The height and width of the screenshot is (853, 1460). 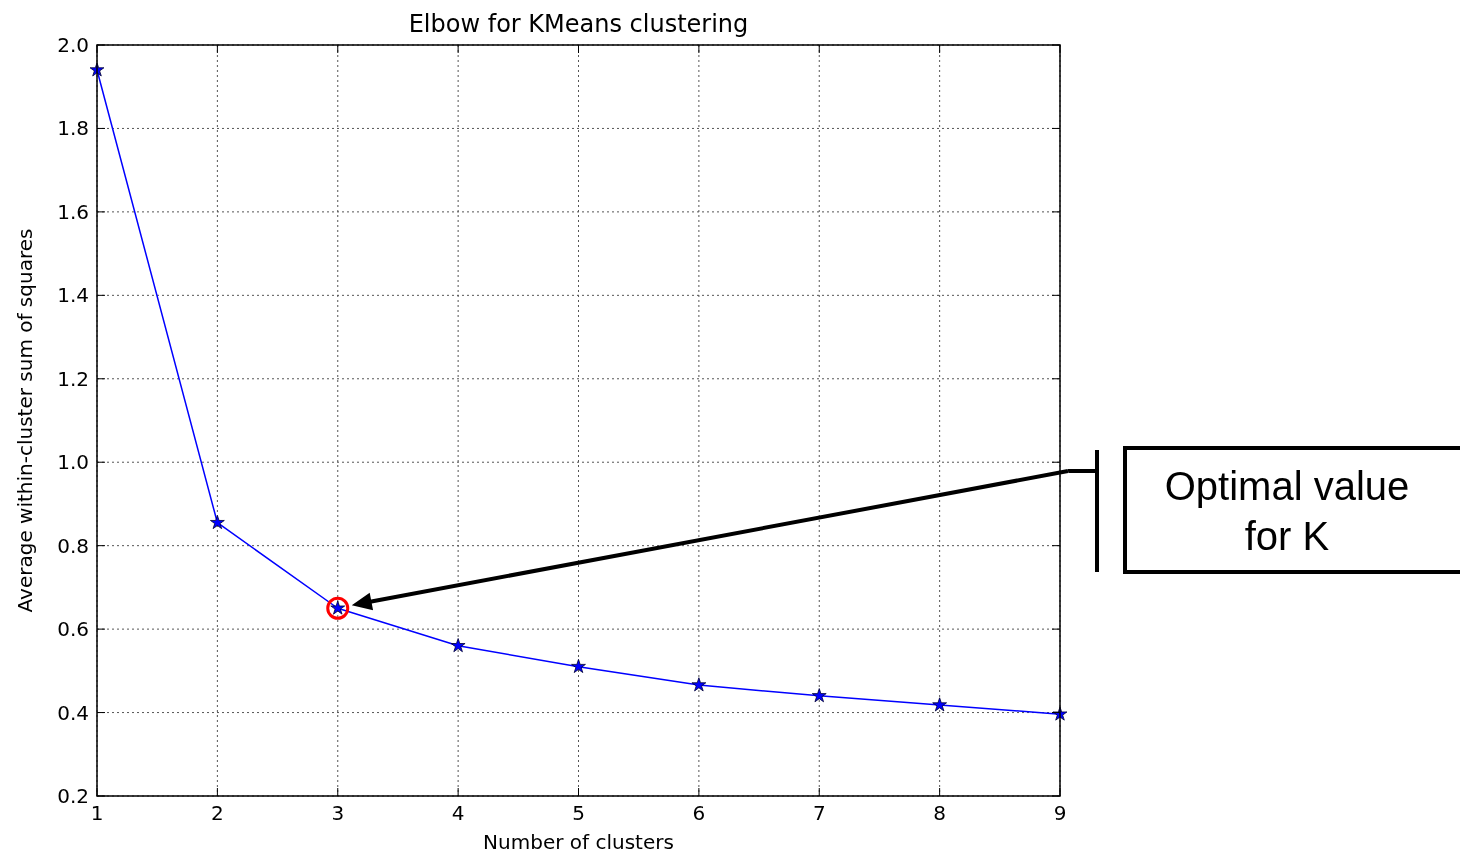 I want to click on x-tick-label: 8, so click(x=939, y=813).